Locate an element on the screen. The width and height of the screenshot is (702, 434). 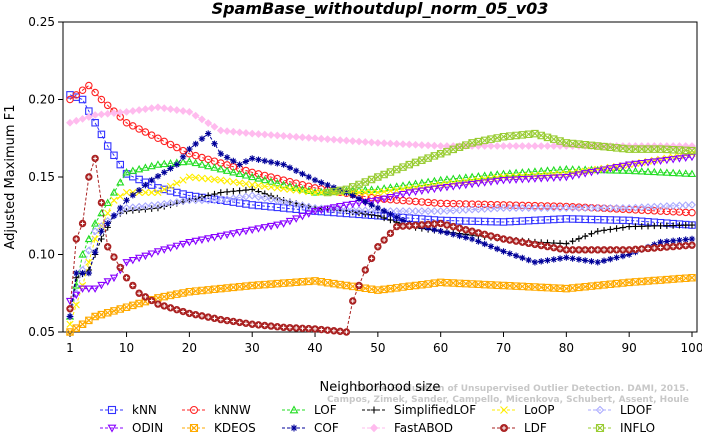
point-ldf-6-cross is located at coordinates (101, 202).